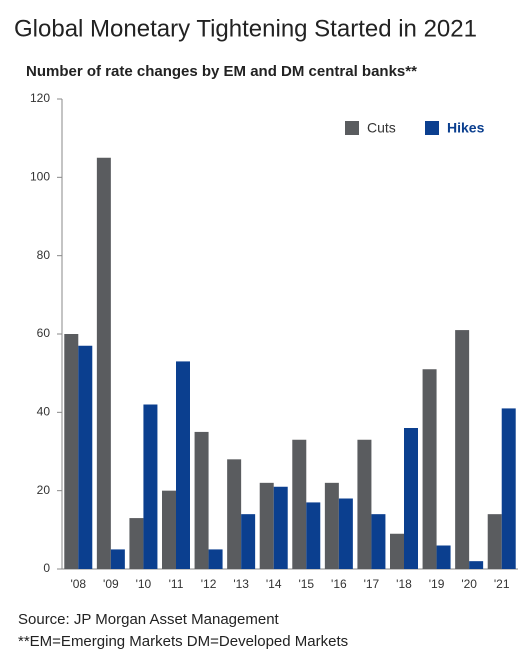 The image size is (526, 664). I want to click on y-tick-label: 100, so click(40, 177).